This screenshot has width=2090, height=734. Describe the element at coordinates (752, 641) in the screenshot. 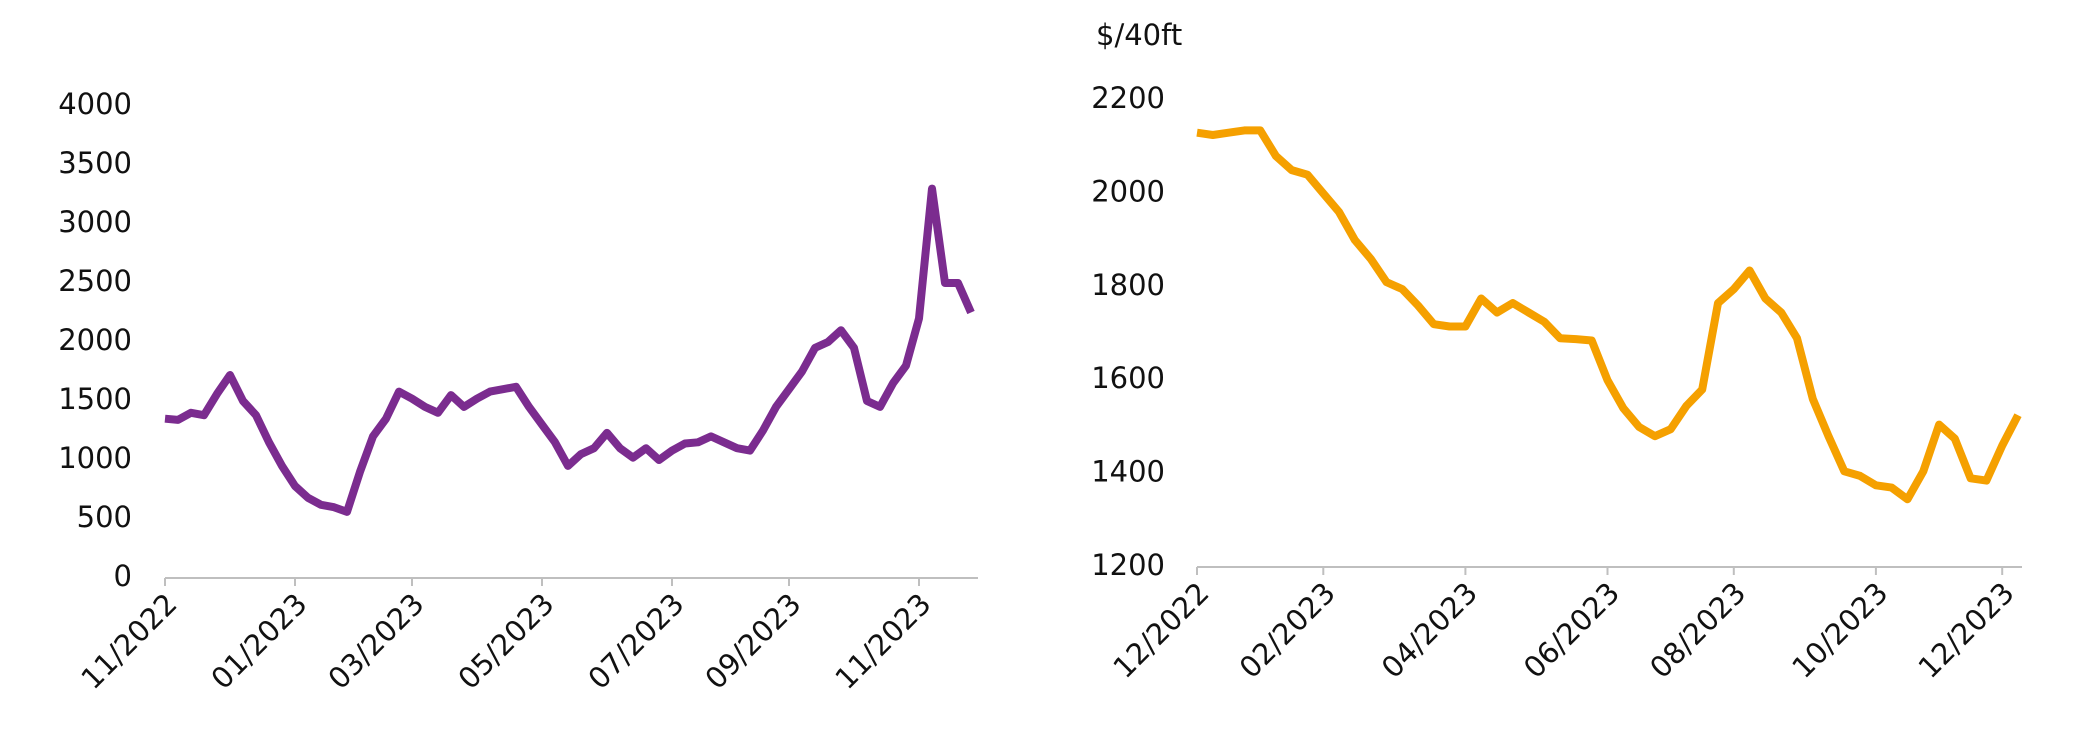

I see `x-tick-label: 09/2023` at that location.